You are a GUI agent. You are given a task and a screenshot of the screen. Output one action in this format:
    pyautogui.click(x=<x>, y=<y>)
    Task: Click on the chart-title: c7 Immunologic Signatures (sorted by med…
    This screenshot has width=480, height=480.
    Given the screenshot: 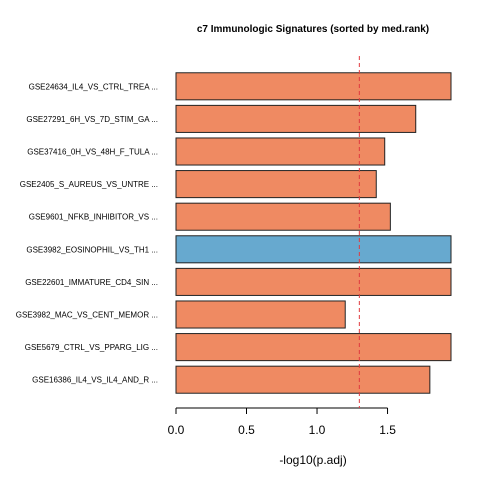 What is the action you would take?
    pyautogui.click(x=313, y=29)
    